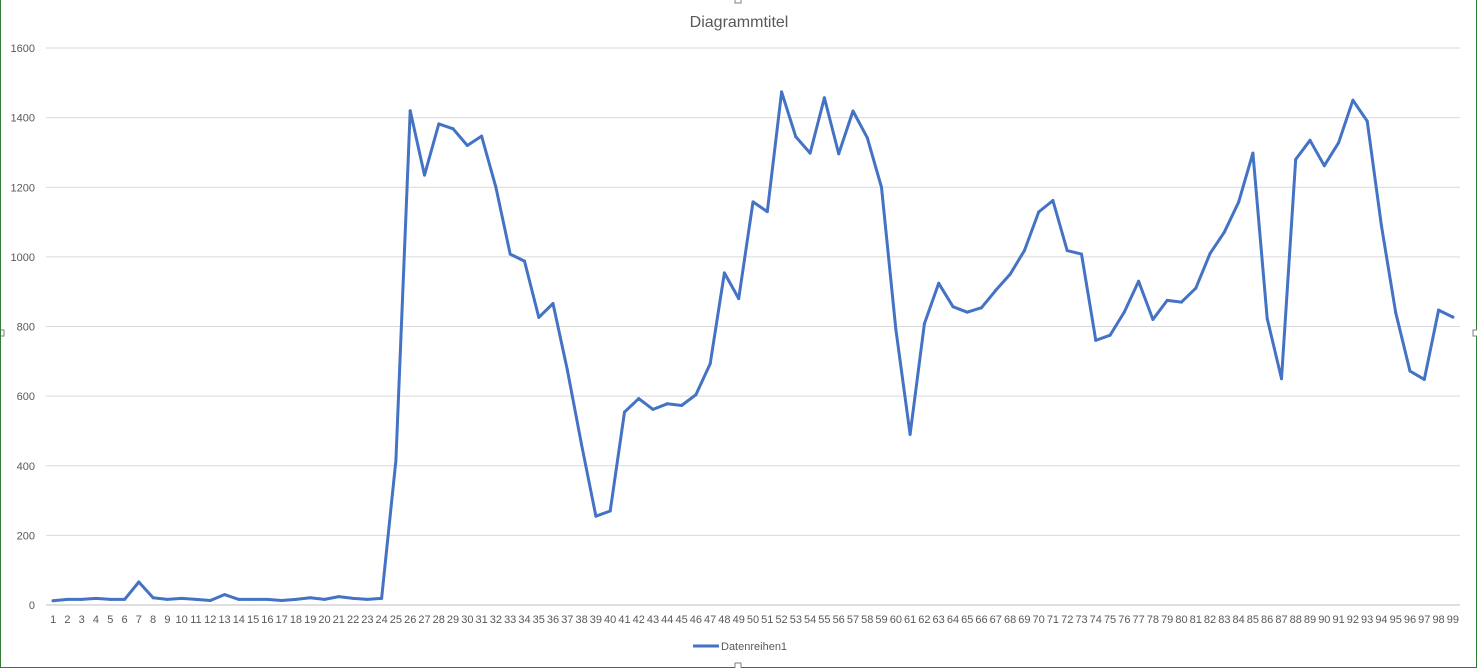 This screenshot has width=1477, height=668. Describe the element at coordinates (1474, 333) in the screenshot. I see `resize-handle-right` at that location.